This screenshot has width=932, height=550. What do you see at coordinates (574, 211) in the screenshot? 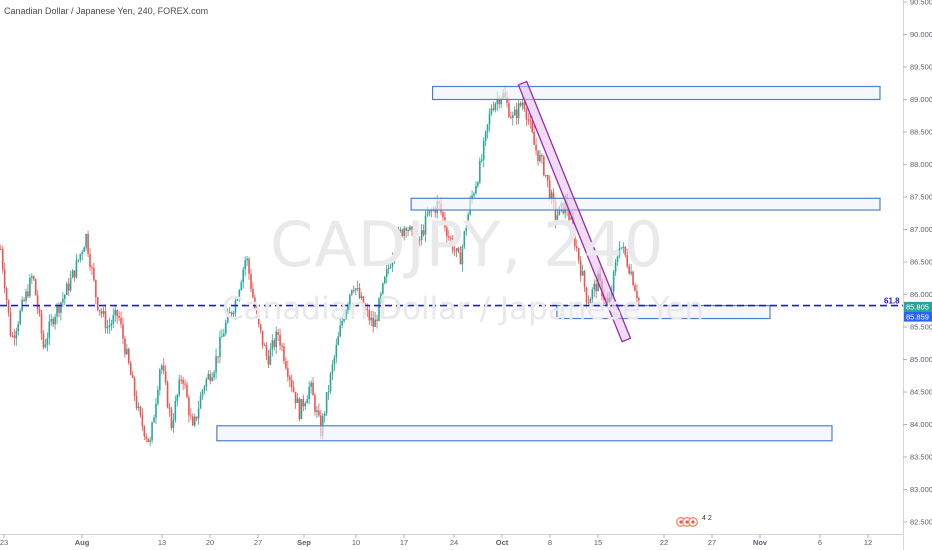
I see `trend-channel` at bounding box center [574, 211].